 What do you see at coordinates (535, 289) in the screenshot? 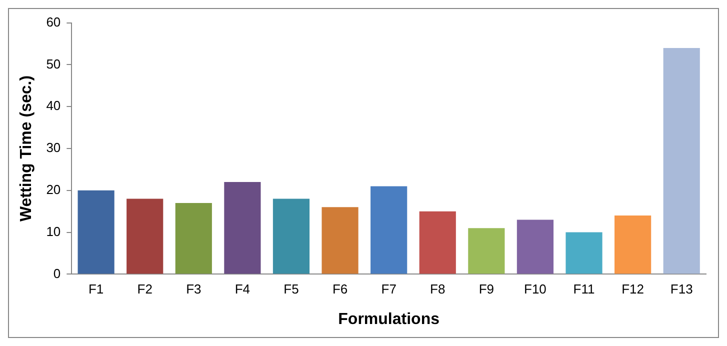
I see `x-tick-label: F10` at bounding box center [535, 289].